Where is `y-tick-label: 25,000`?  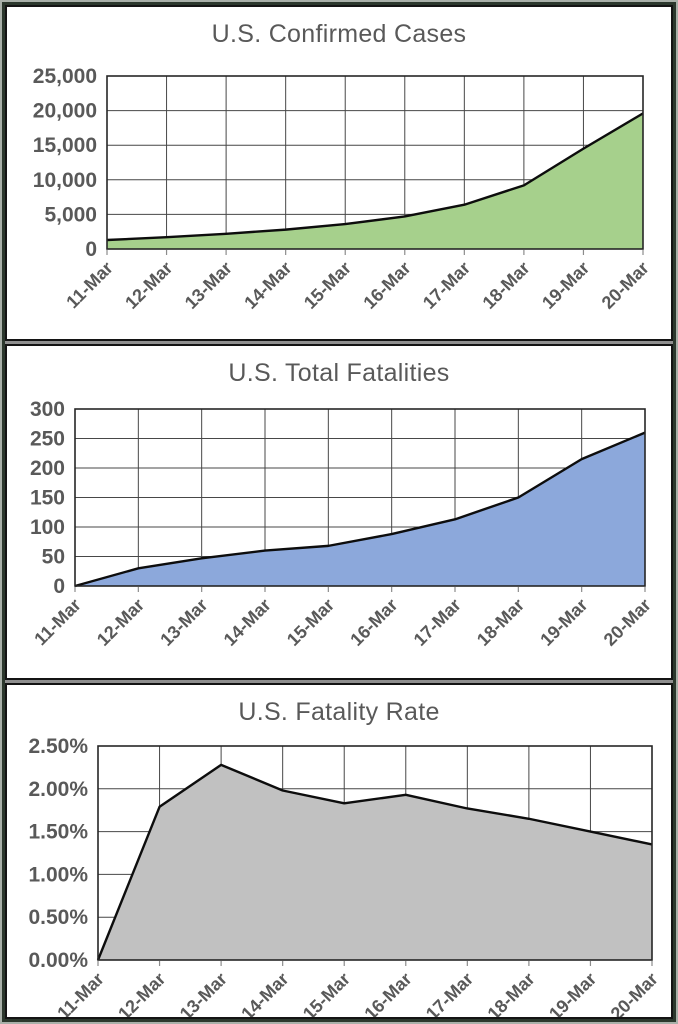
y-tick-label: 25,000 is located at coordinates (65, 76).